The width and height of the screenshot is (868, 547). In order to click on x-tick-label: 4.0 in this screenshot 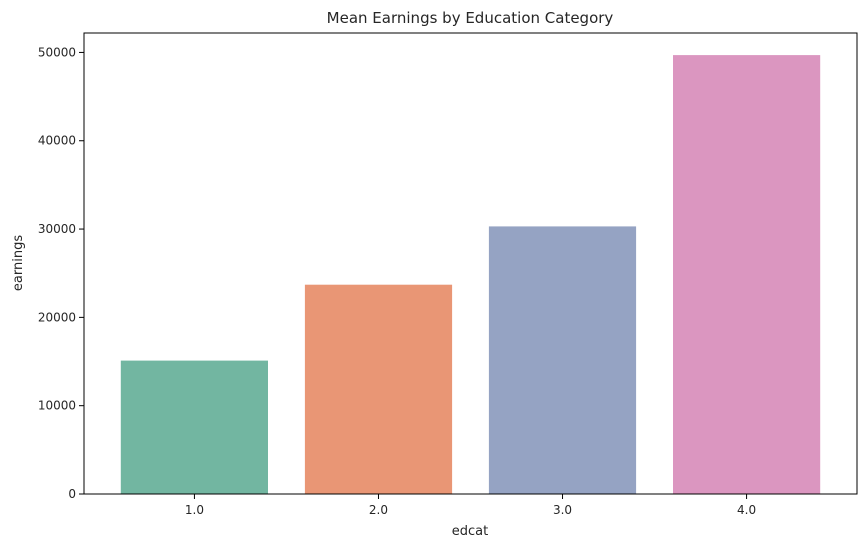, I will do `click(746, 510)`.